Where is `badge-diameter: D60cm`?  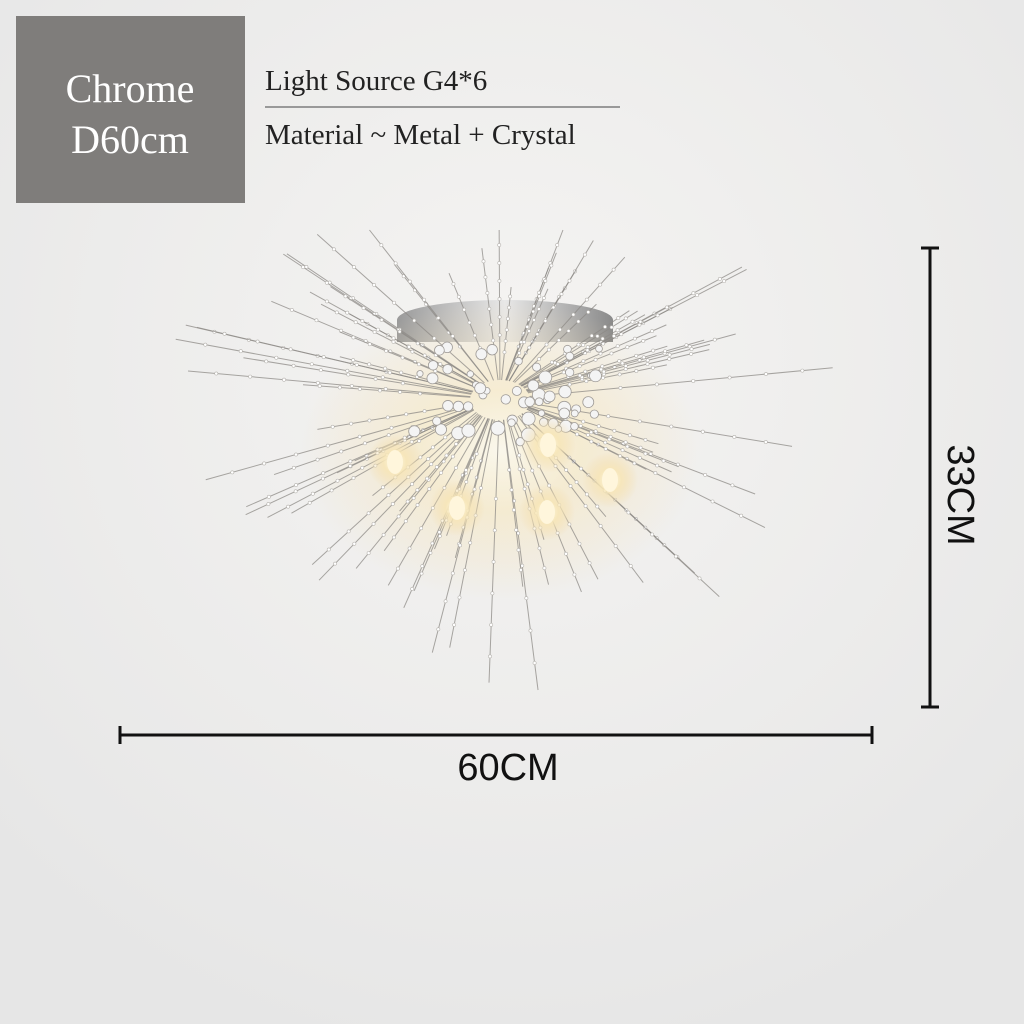 badge-diameter: D60cm is located at coordinates (130, 139).